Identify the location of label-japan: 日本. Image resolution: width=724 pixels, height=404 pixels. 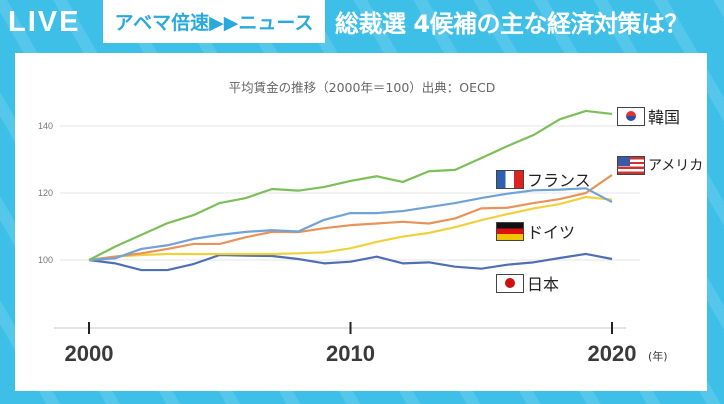
(527, 283).